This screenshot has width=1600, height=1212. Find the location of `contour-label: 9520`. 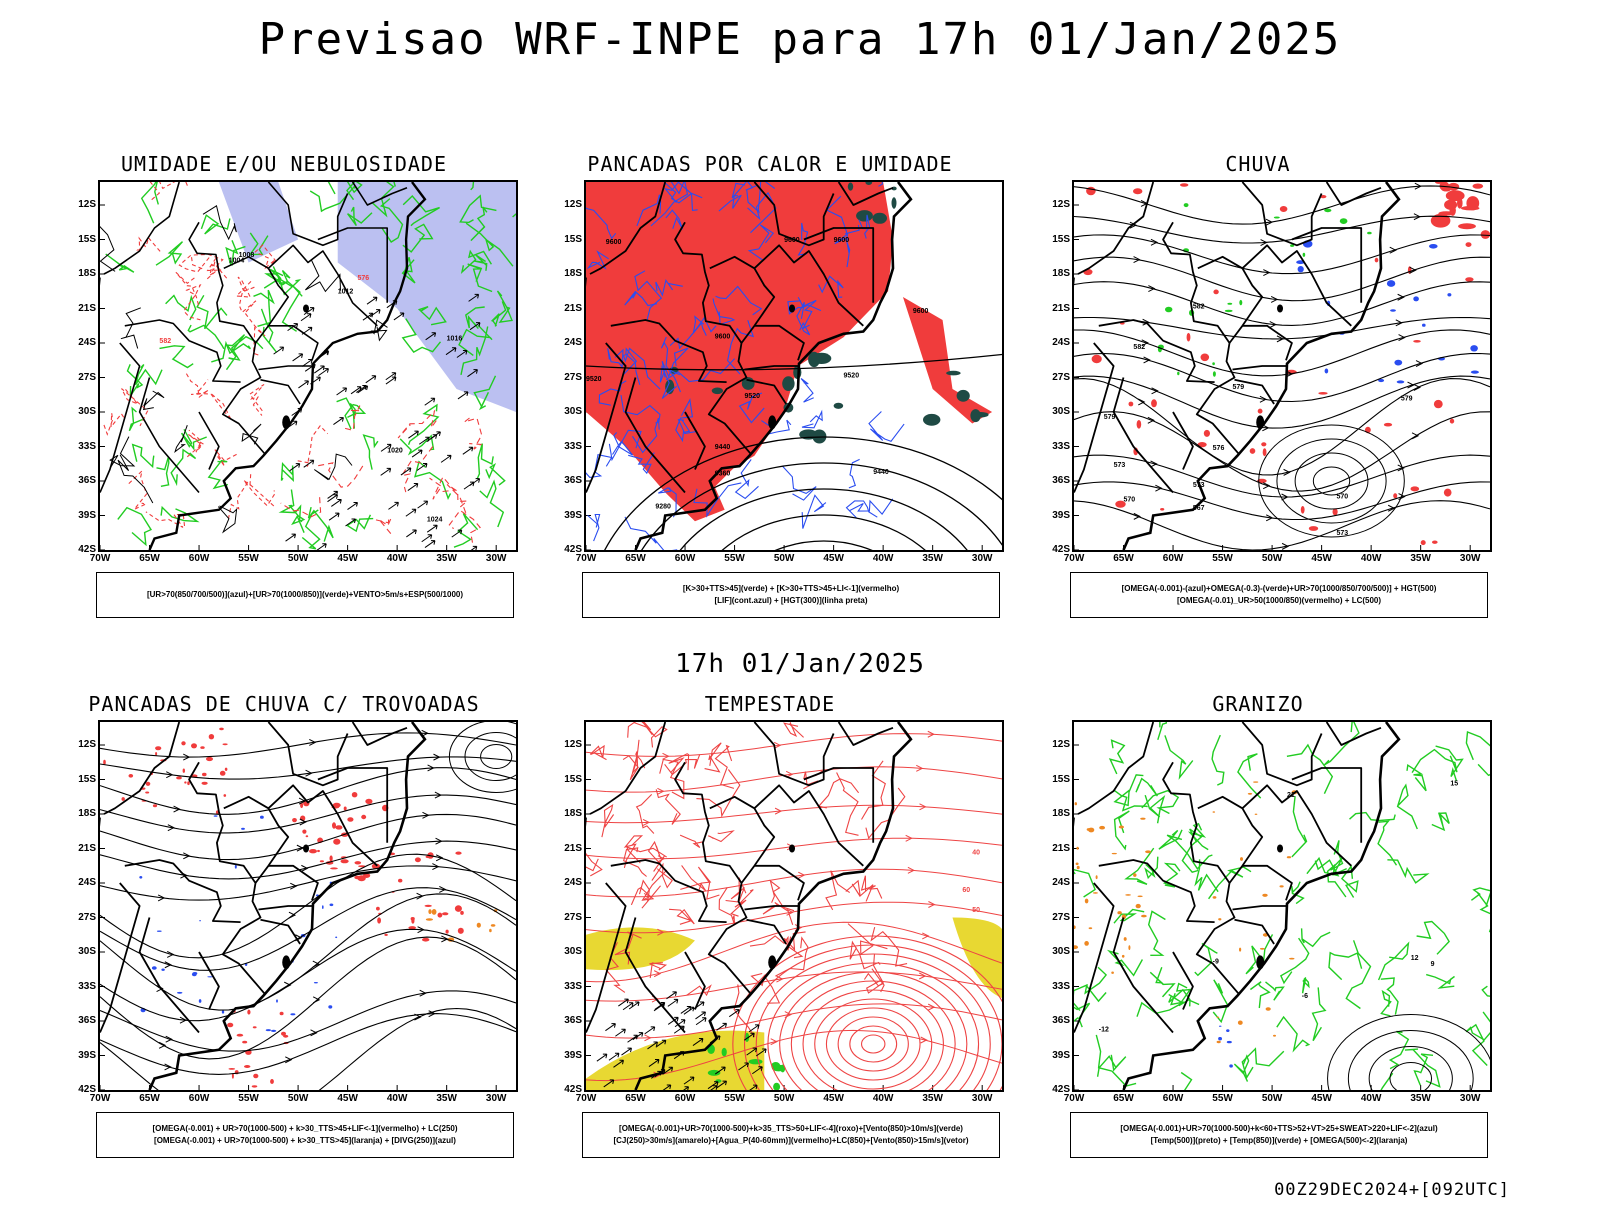

contour-label: 9520 is located at coordinates (594, 379).